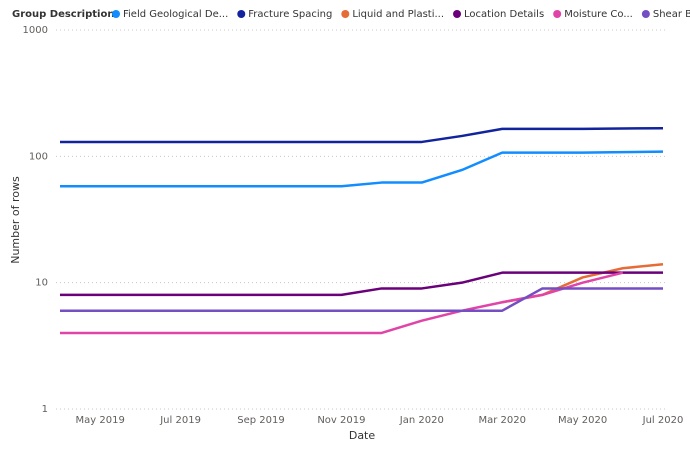 Image resolution: width=690 pixels, height=449 pixels. Describe the element at coordinates (260, 420) in the screenshot. I see `x-tick-label: Sep 2019` at that location.